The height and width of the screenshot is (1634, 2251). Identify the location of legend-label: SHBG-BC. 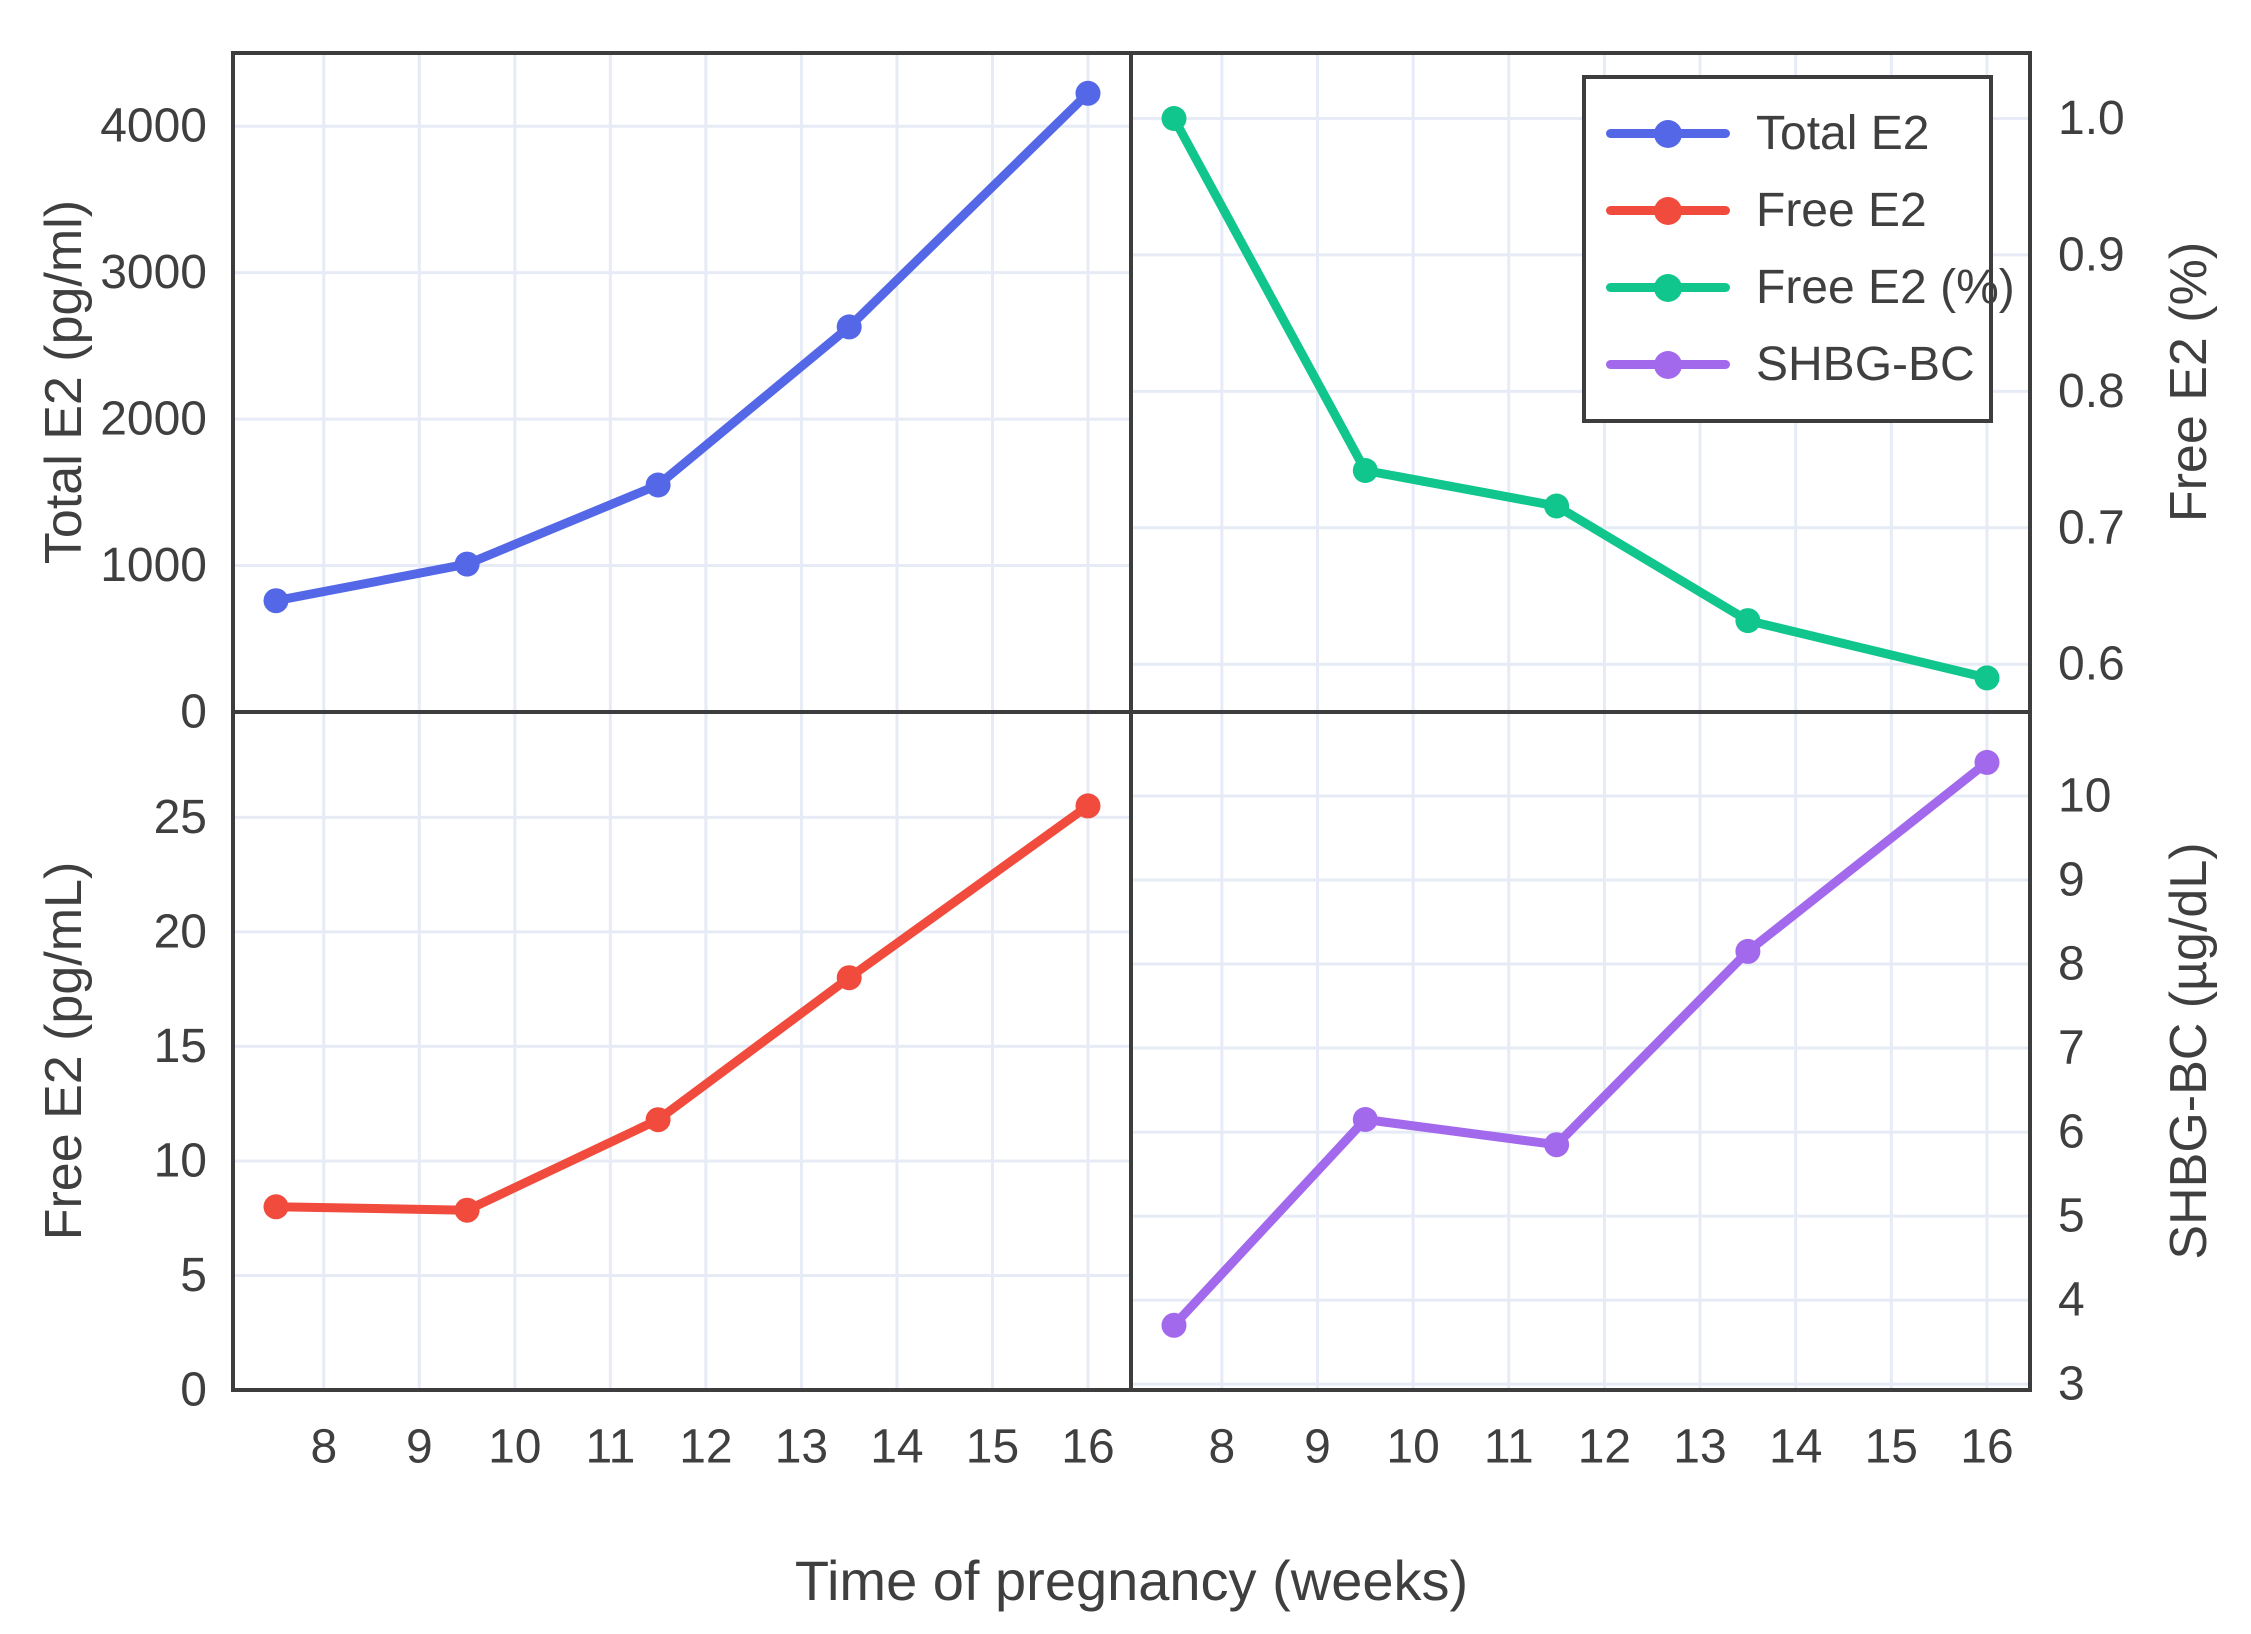
(1865, 364).